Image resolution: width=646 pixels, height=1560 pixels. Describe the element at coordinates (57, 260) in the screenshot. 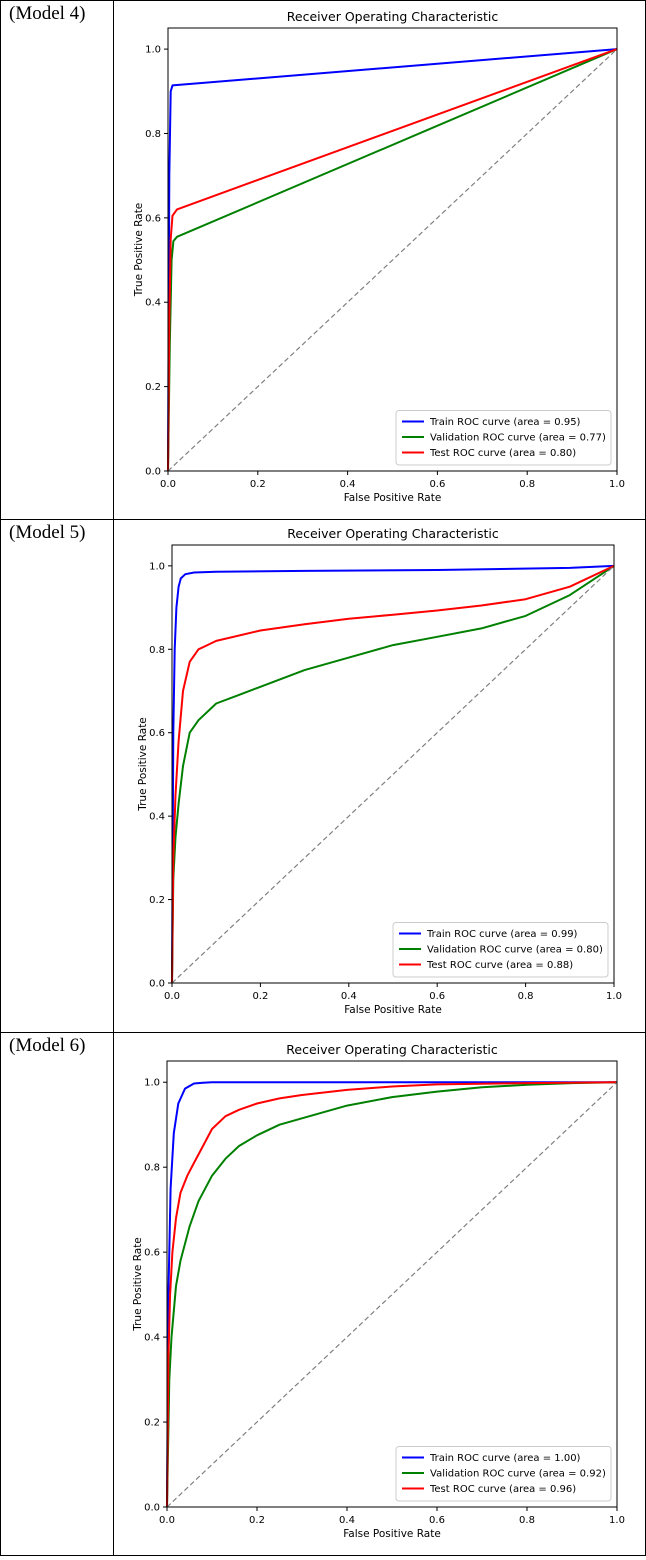

I see `model-label-cell: (Model 4)` at that location.